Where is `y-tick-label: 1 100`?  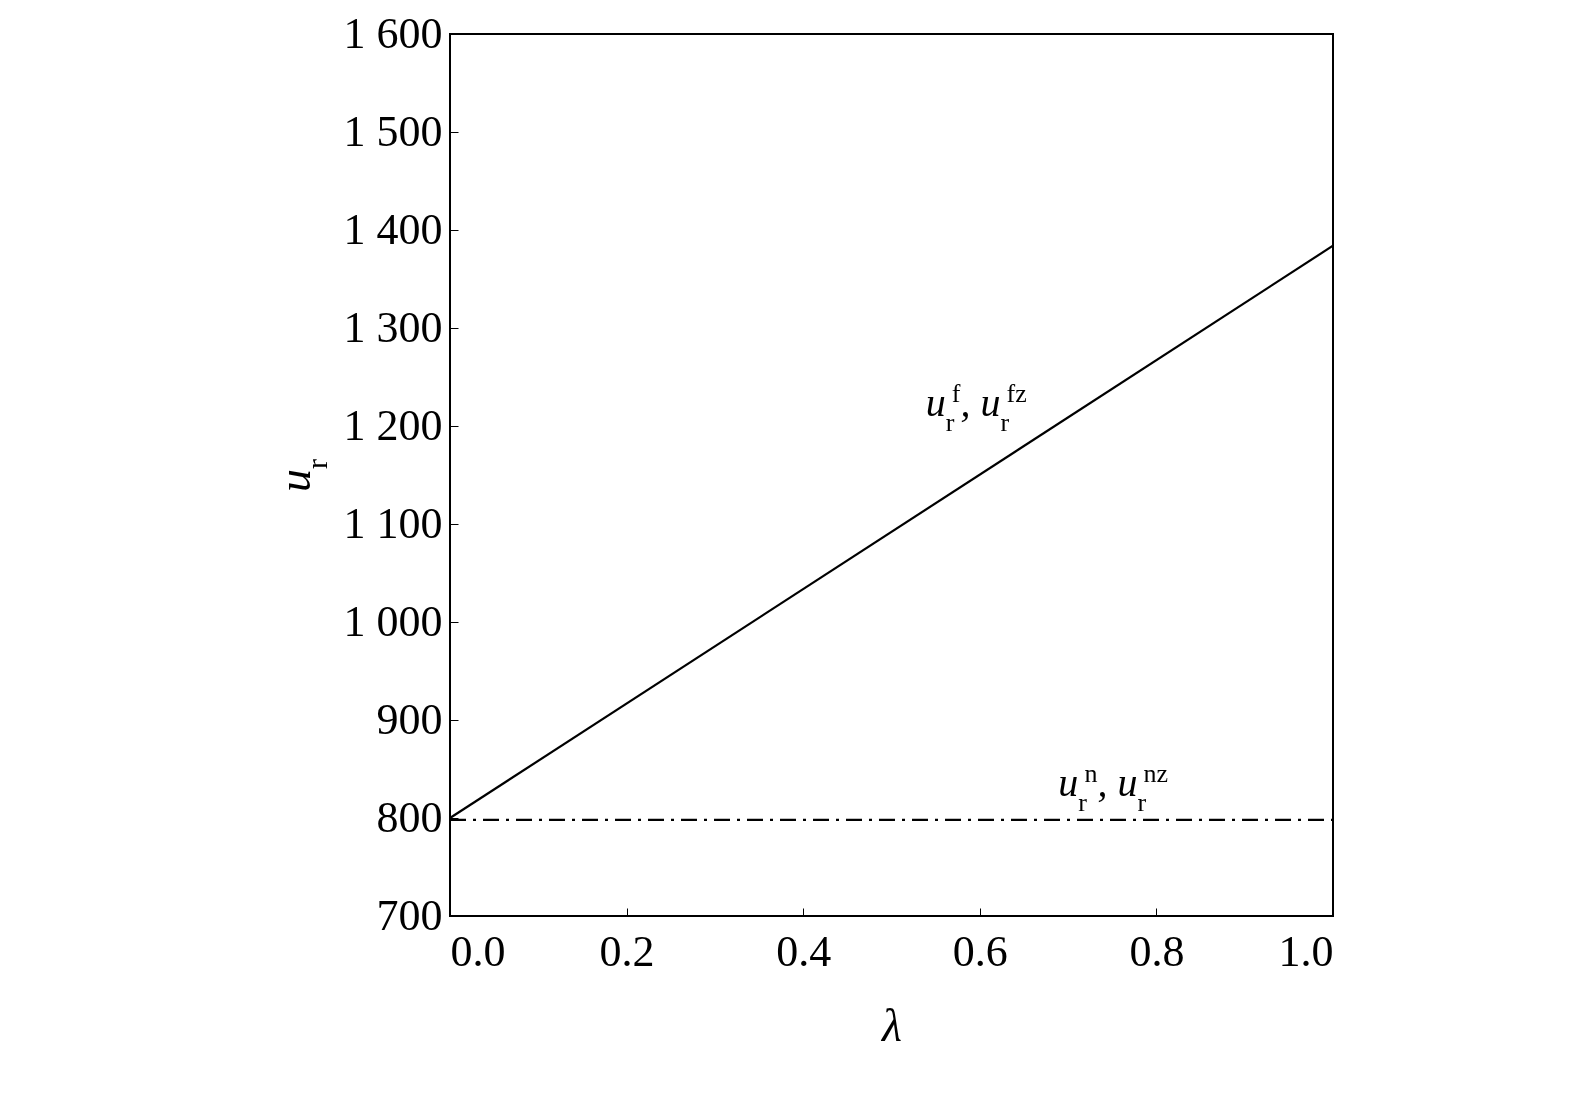
y-tick-label: 1 100 is located at coordinates (393, 523).